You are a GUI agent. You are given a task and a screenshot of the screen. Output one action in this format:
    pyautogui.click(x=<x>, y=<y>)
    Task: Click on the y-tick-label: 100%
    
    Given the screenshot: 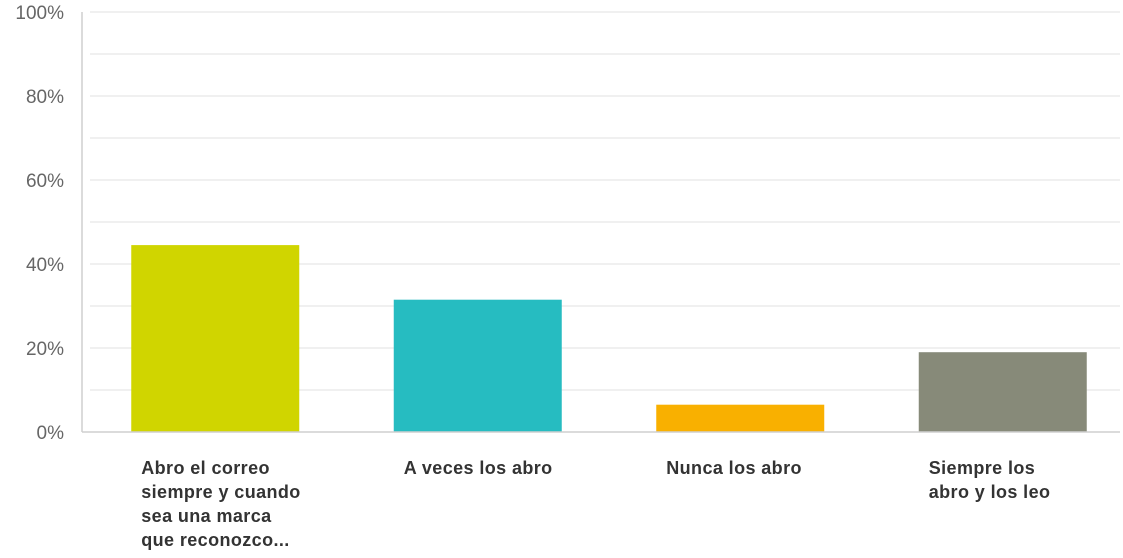 What is the action you would take?
    pyautogui.click(x=39, y=13)
    